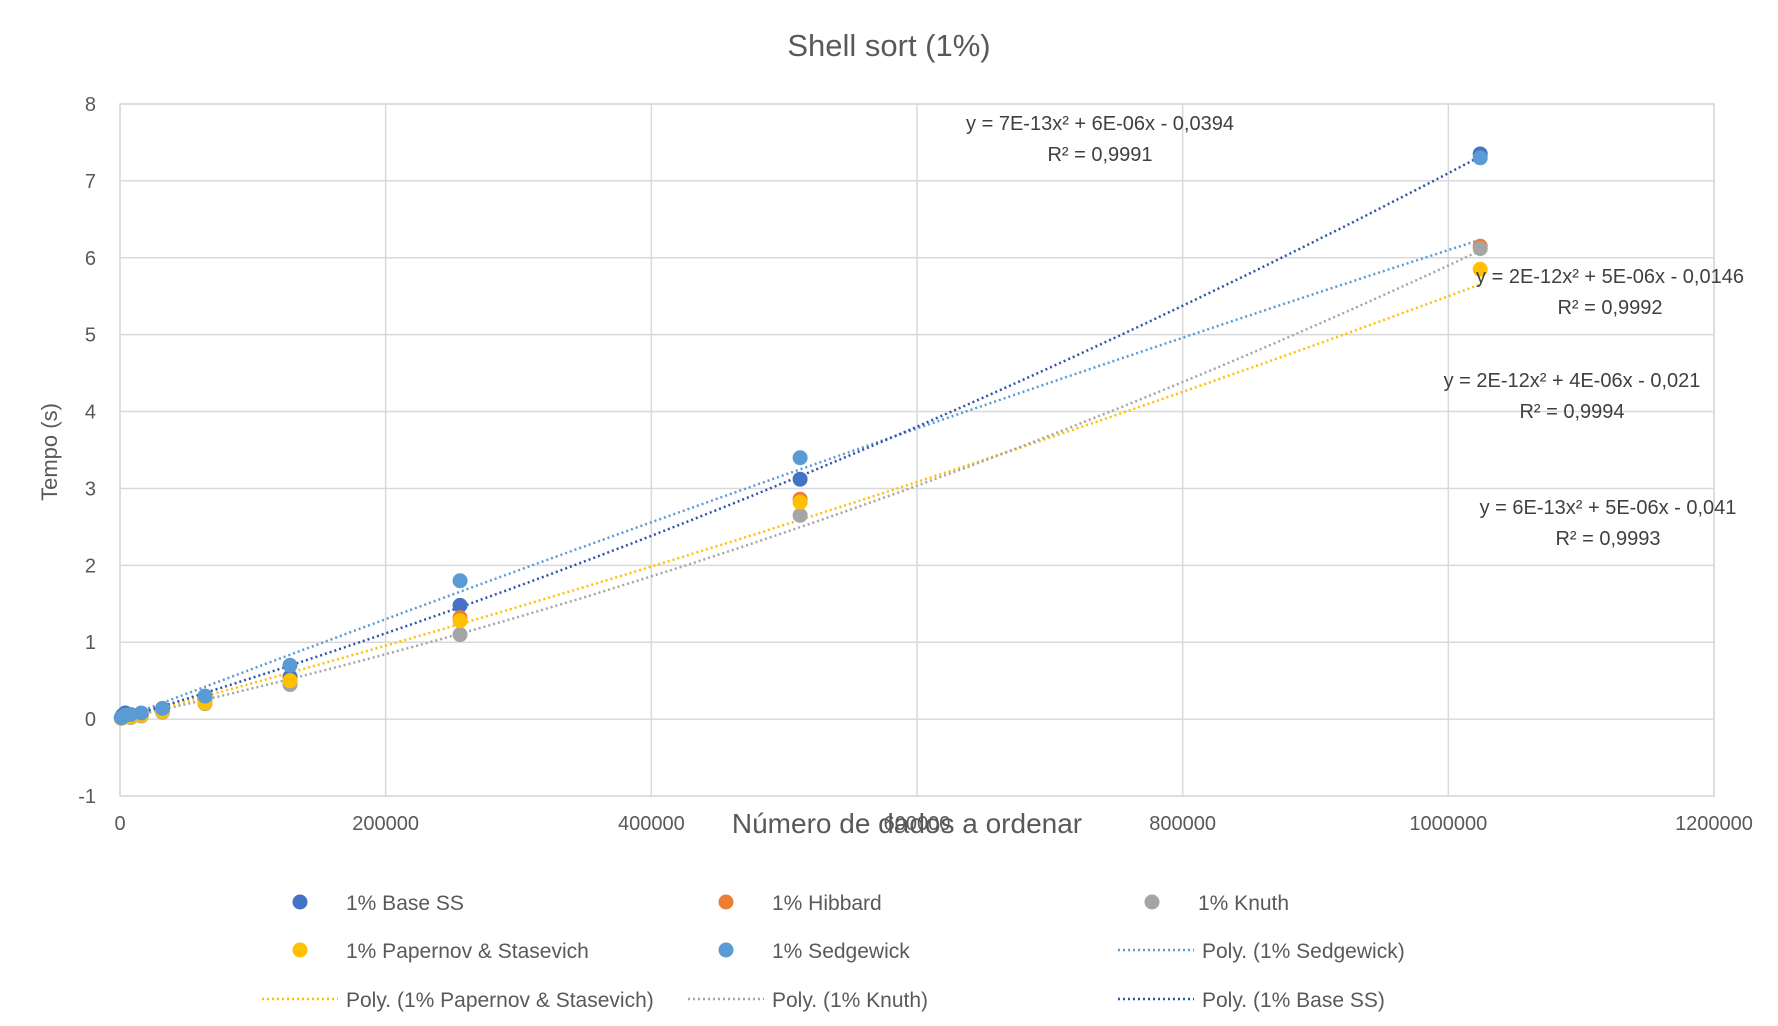  I want to click on x-tick-label-4: 800000, so click(1182, 824).